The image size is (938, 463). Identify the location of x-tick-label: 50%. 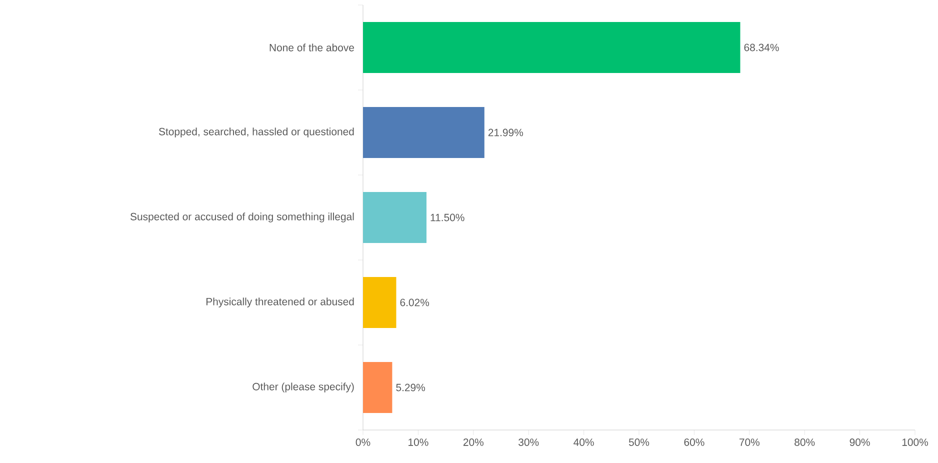
(639, 442).